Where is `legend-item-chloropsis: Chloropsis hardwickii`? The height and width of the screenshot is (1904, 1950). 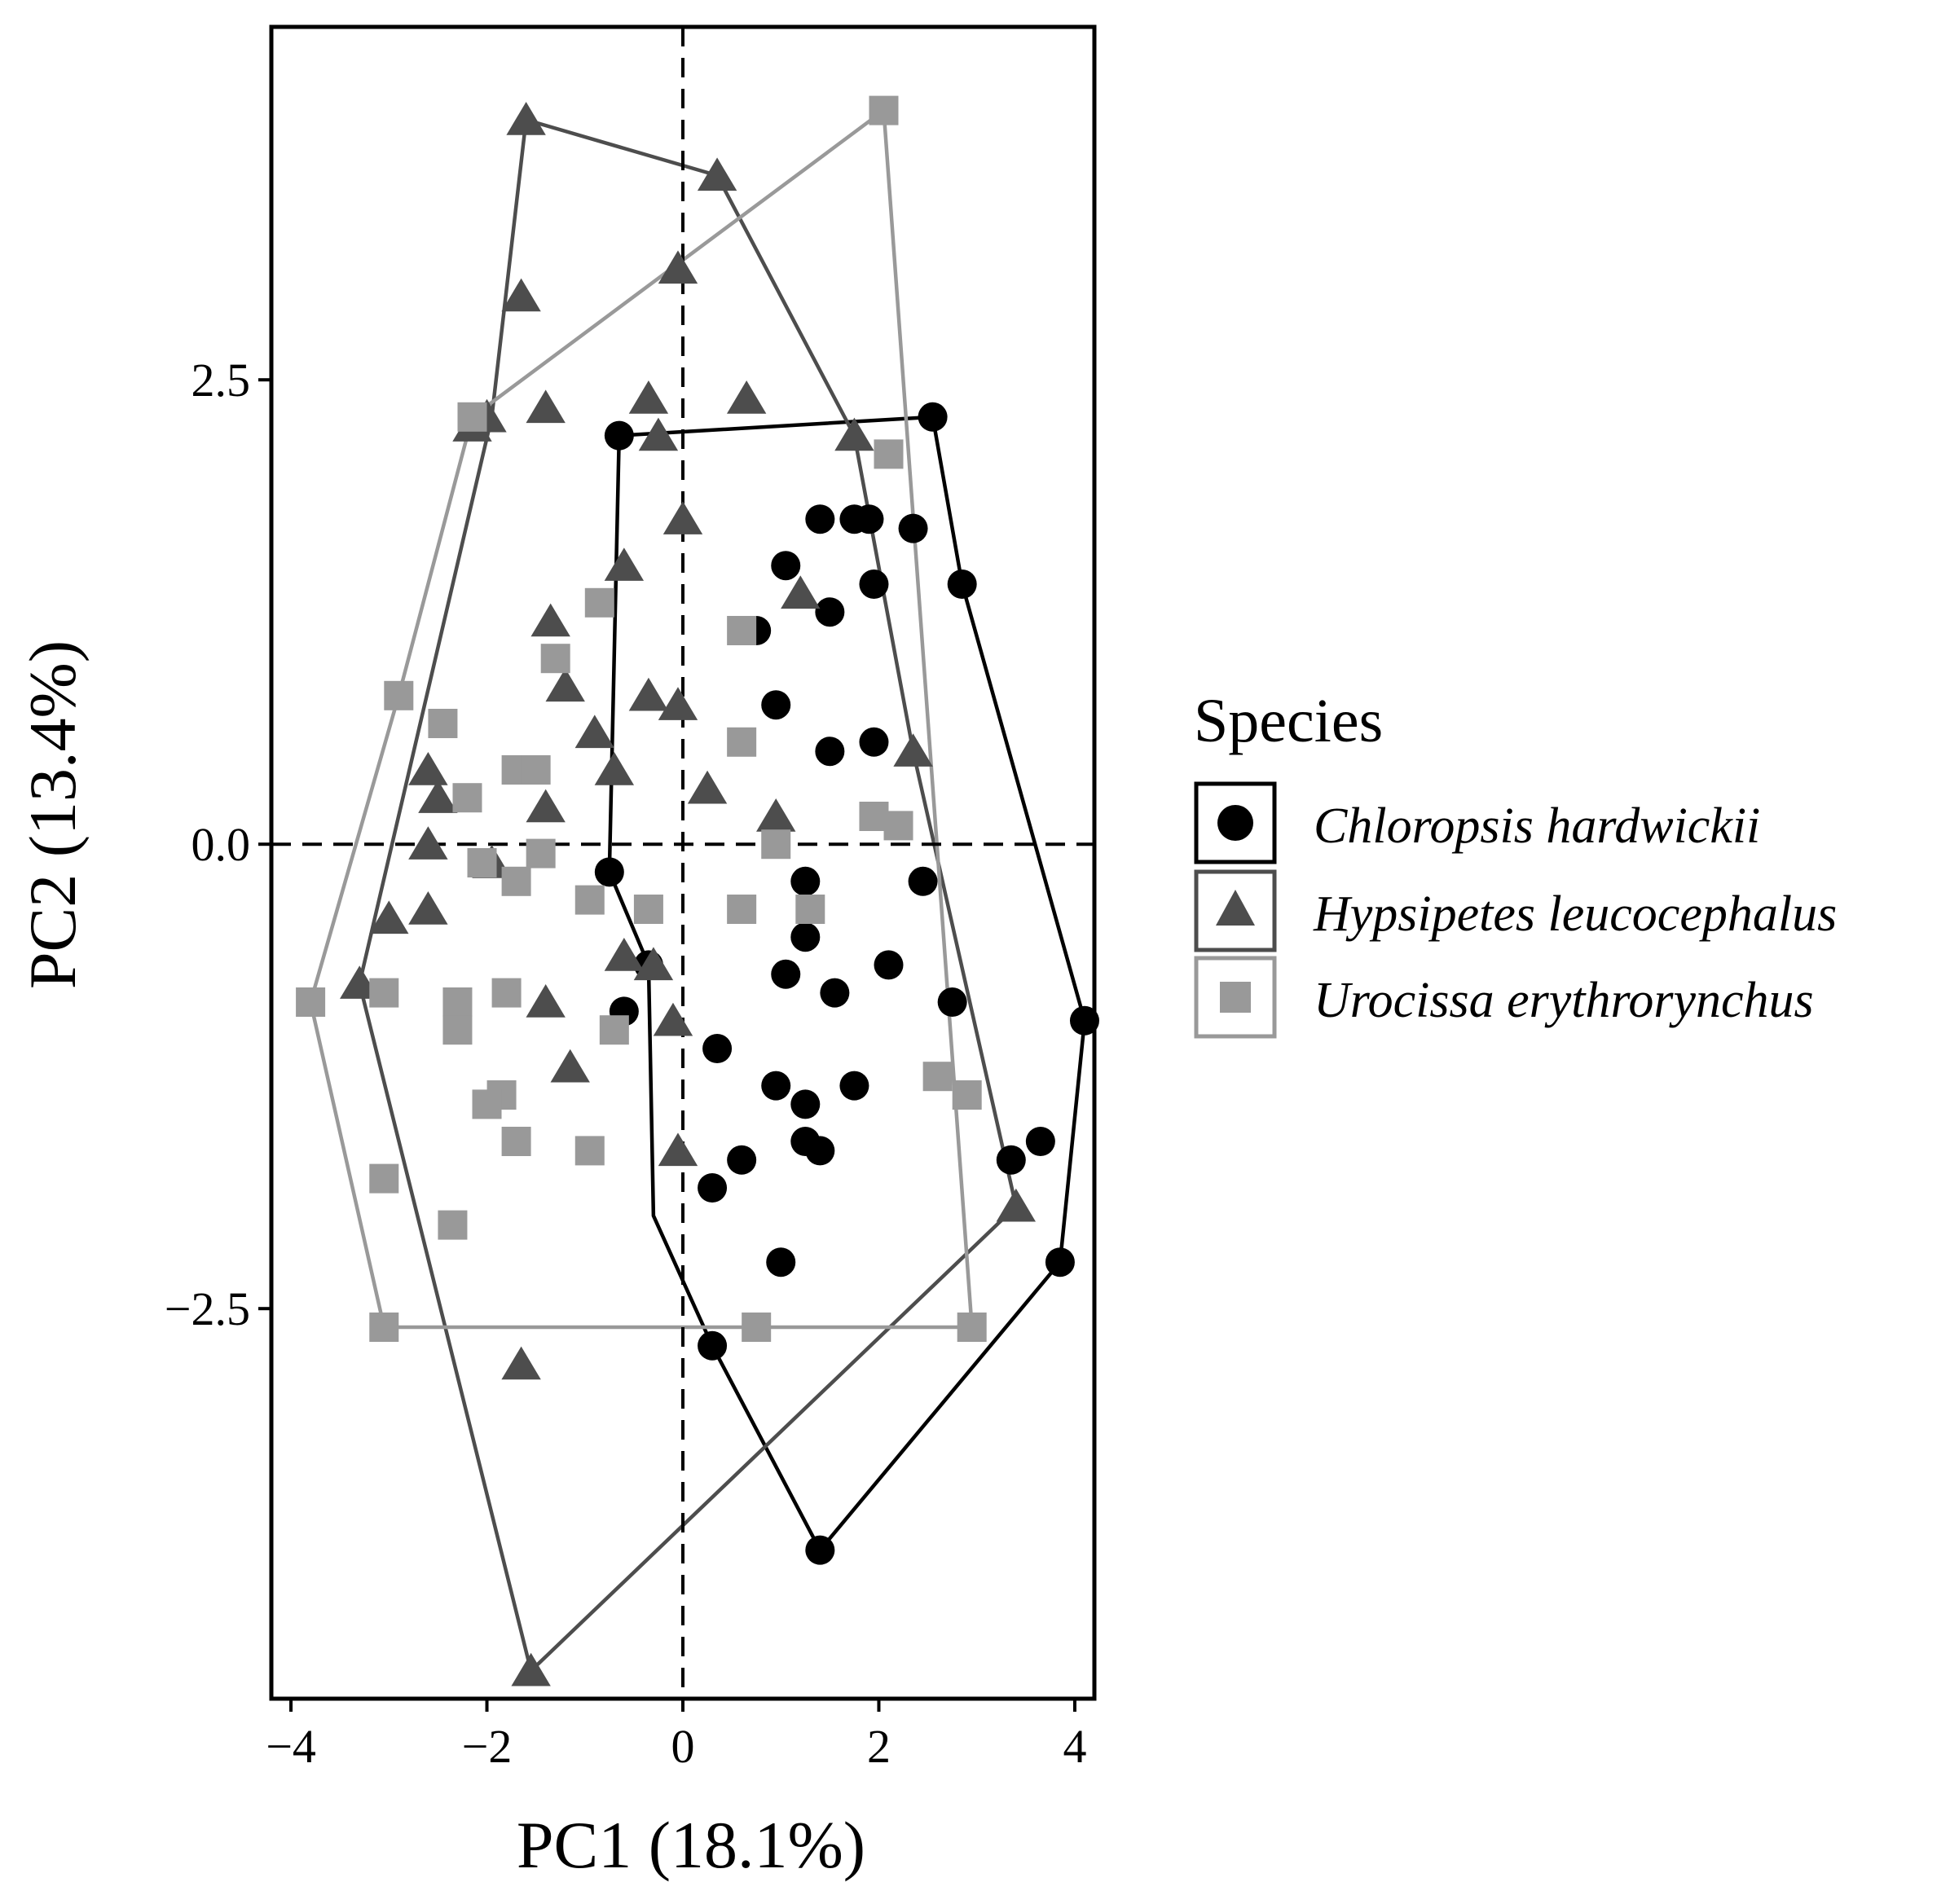 legend-item-chloropsis: Chloropsis hardwickii is located at coordinates (1477, 822).